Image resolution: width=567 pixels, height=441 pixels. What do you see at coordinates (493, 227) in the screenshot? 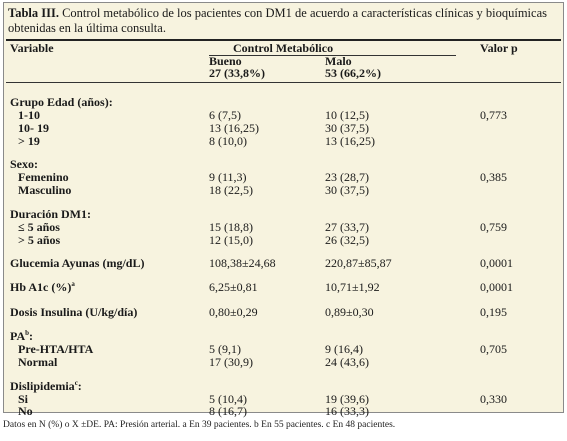
I see `cell-p: 0,759` at bounding box center [493, 227].